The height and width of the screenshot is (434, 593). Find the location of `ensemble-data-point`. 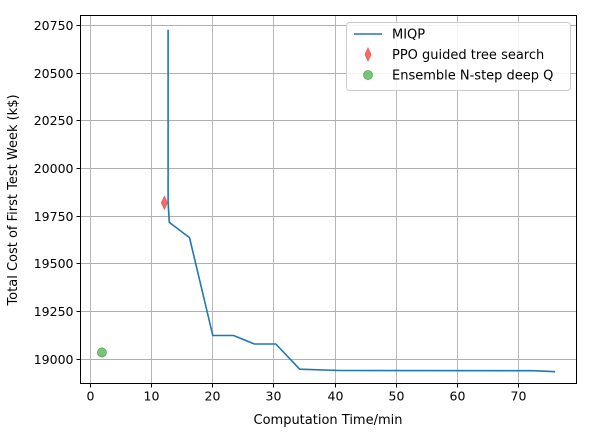

ensemble-data-point is located at coordinates (102, 352).